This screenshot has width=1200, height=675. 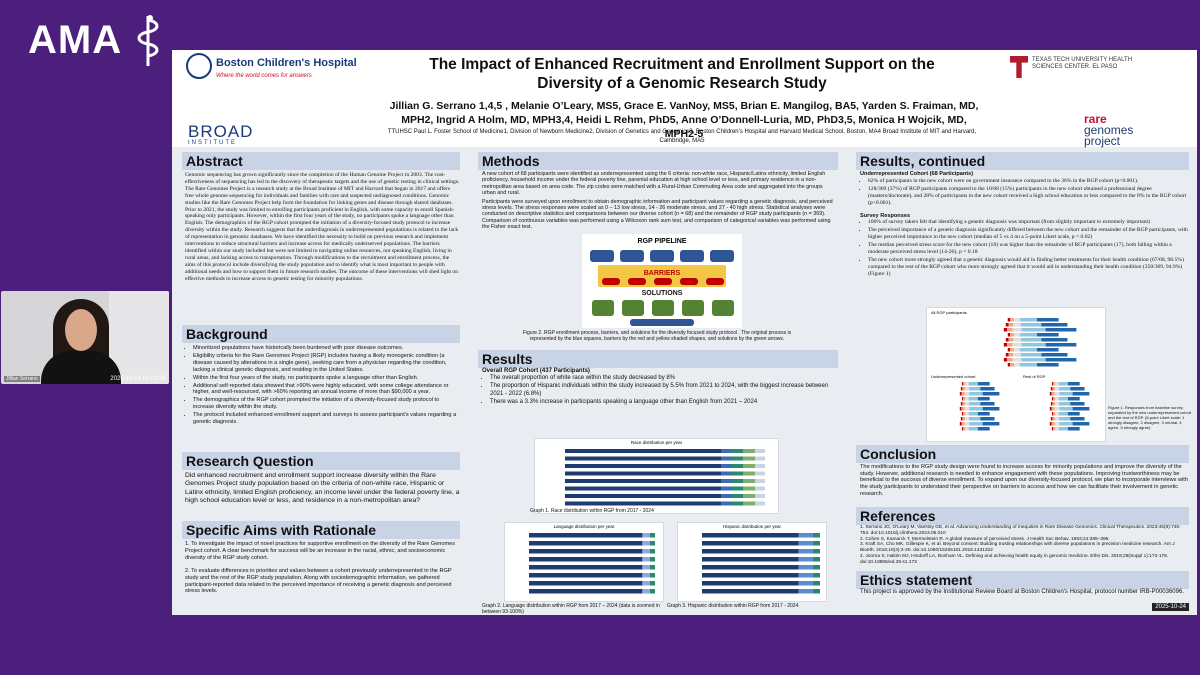 I want to click on barriers-label: BARRIERS, so click(x=662, y=273).